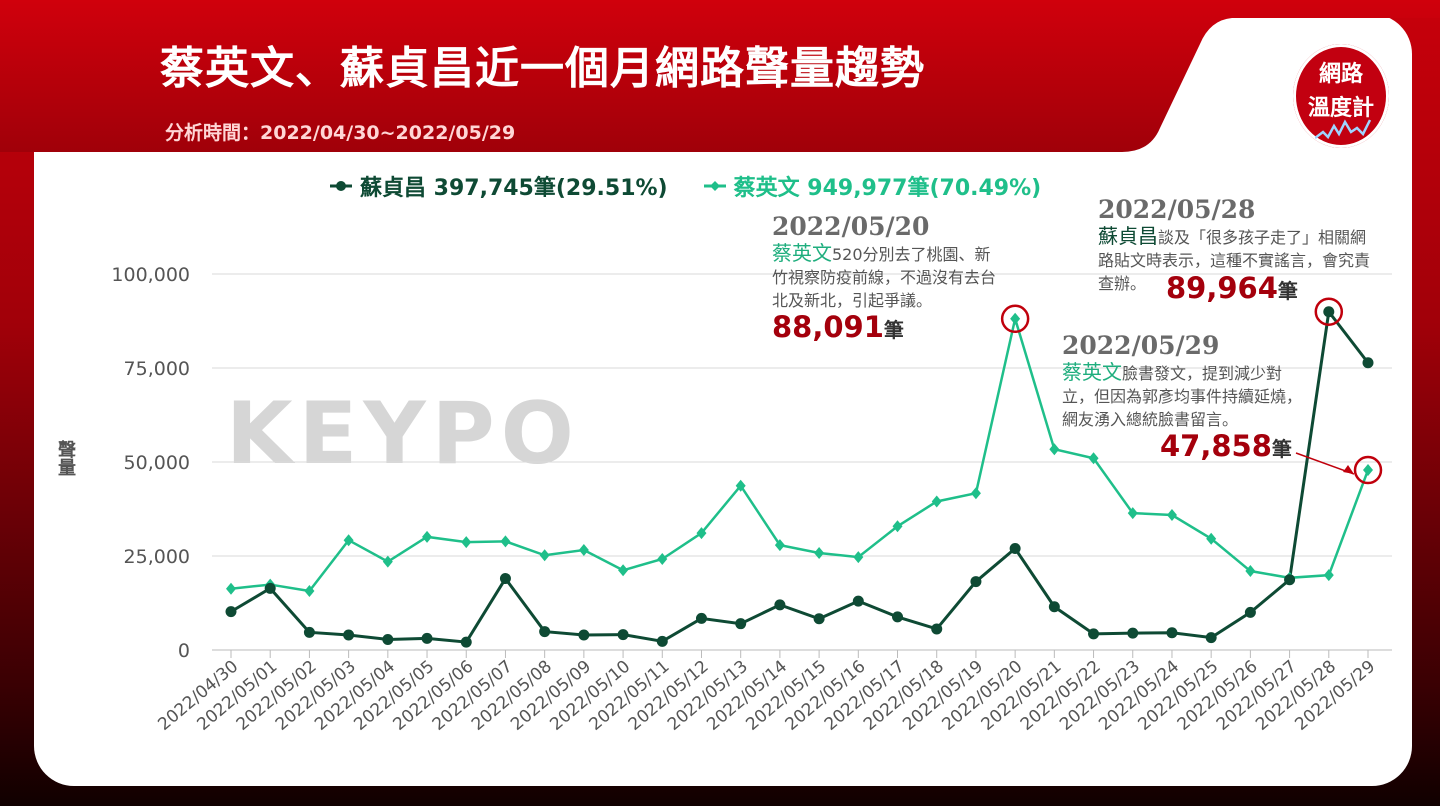 The width and height of the screenshot is (1440, 806). I want to click on arrow-head, so click(1348, 470).